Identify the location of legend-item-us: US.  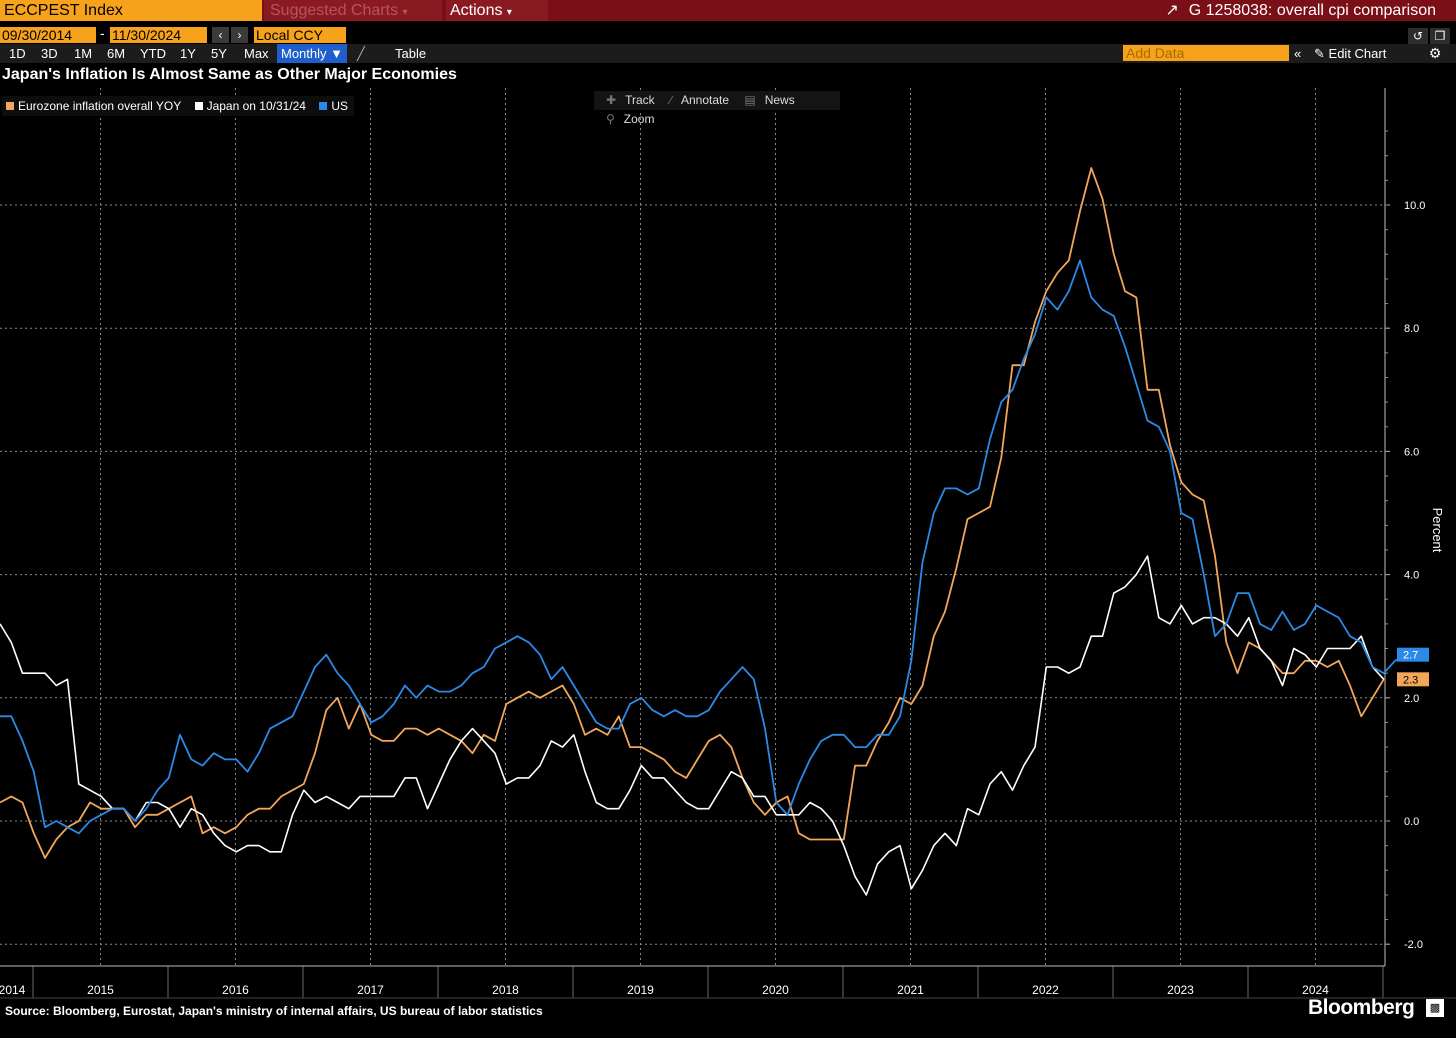
(333, 106).